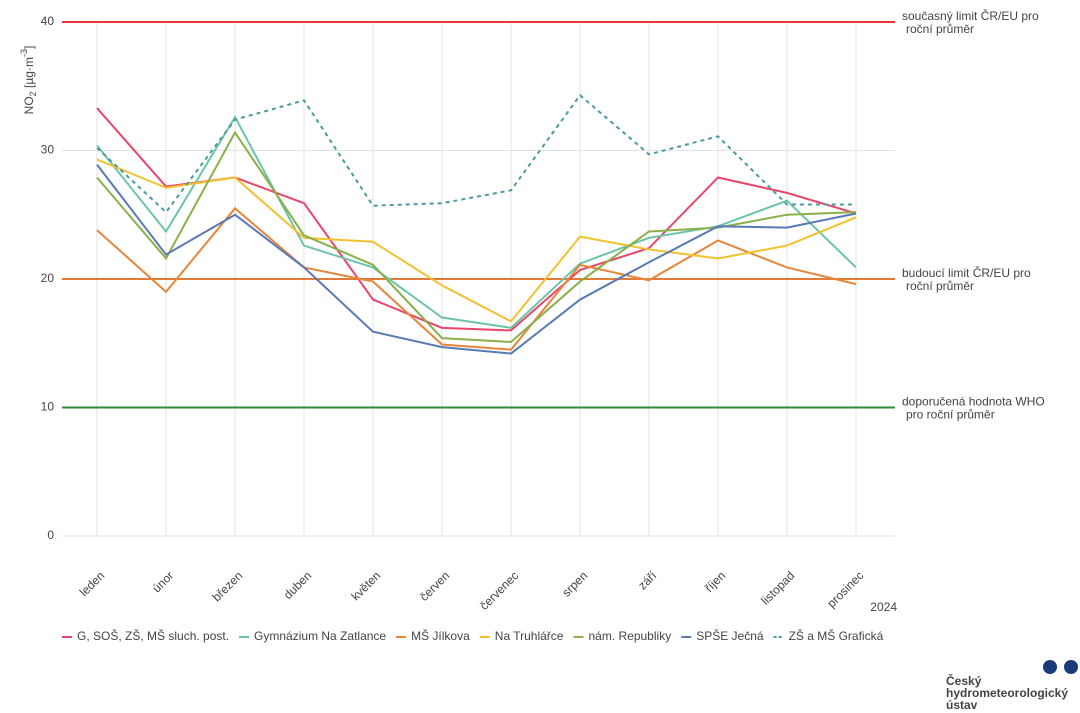  What do you see at coordinates (529, 636) in the screenshot?
I see `legend-label: Na Truhlářce` at bounding box center [529, 636].